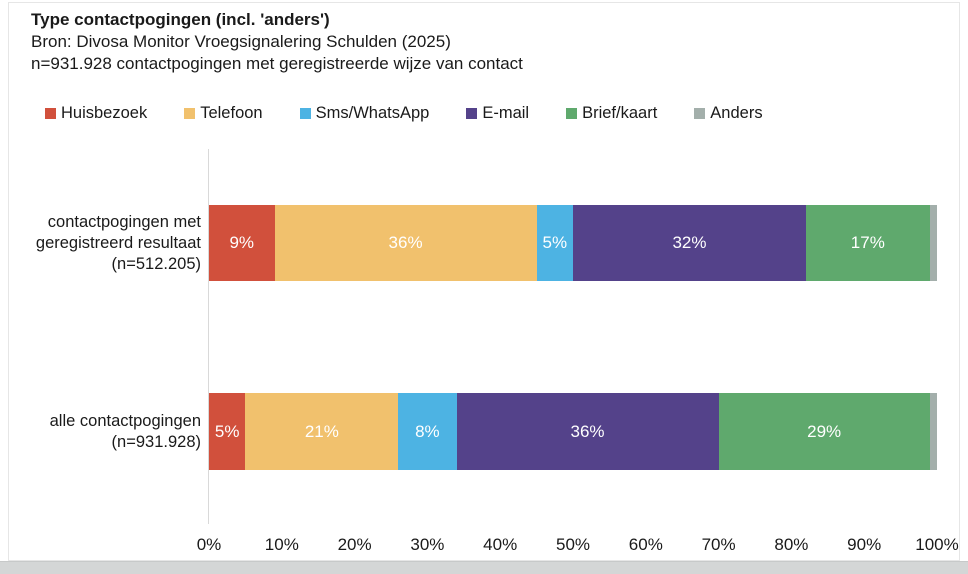 This screenshot has height=574, width=968. Describe the element at coordinates (231, 113) in the screenshot. I see `legend-label: Telefoon` at that location.